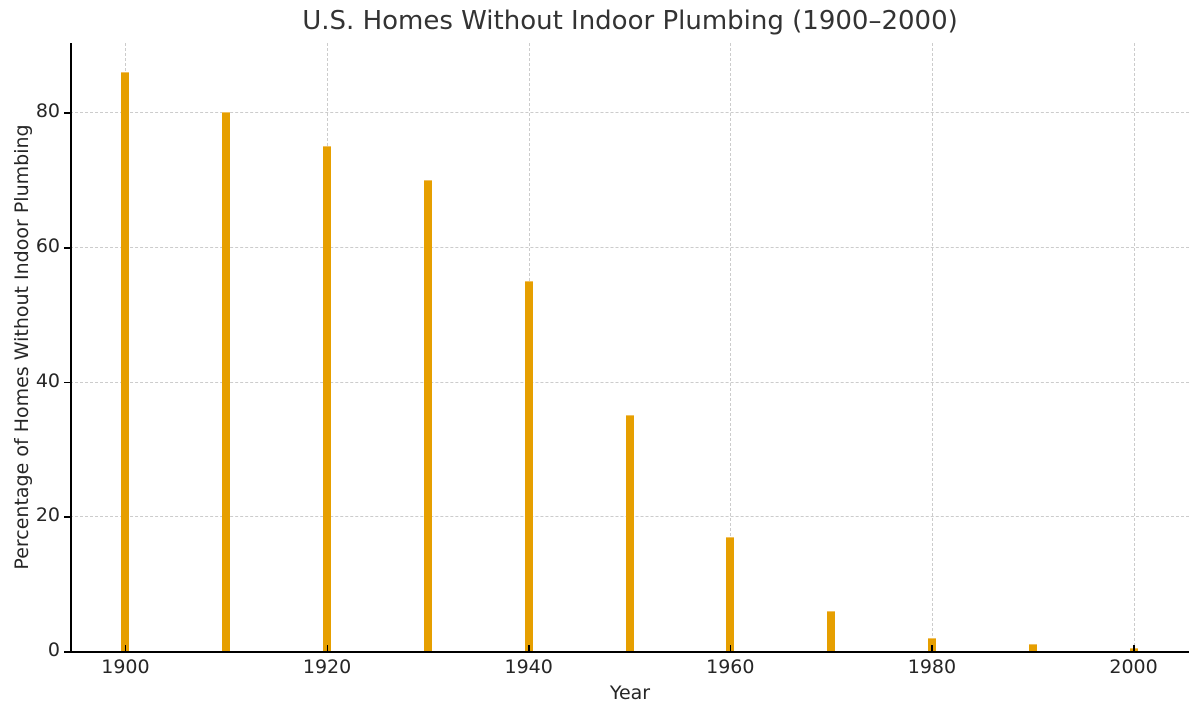 Image resolution: width=1200 pixels, height=716 pixels. What do you see at coordinates (630, 693) in the screenshot?
I see `x-axis-label: Year` at bounding box center [630, 693].